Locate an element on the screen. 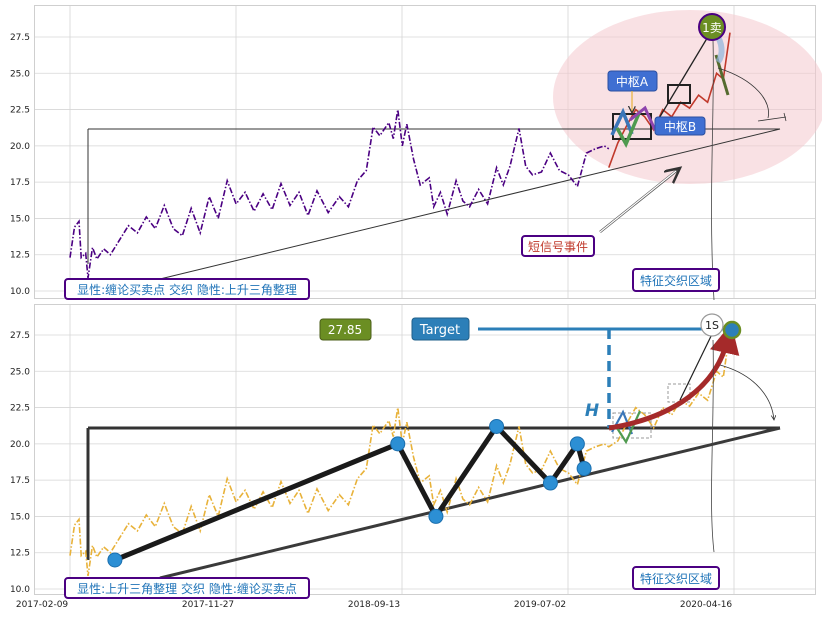 The image size is (822, 617). one-s-marker: 1S is located at coordinates (712, 325).